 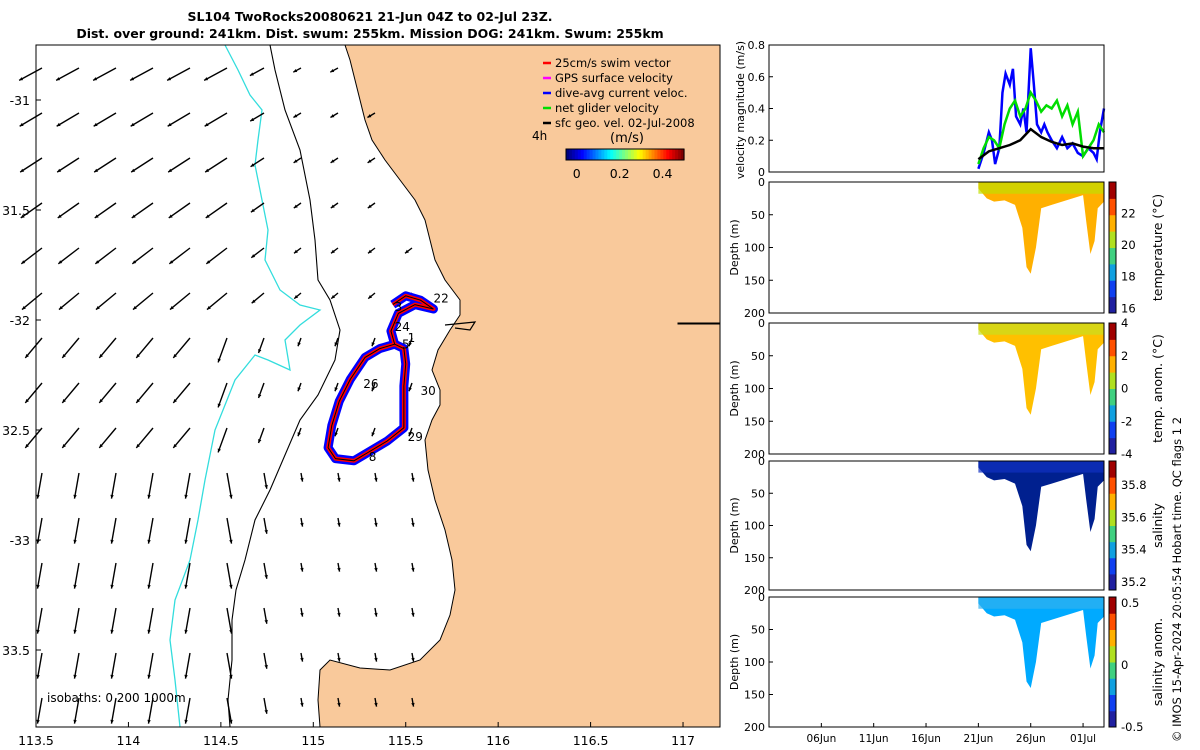 What do you see at coordinates (402, 327) in the screenshot?
I see `track-day-label: 24` at bounding box center [402, 327].